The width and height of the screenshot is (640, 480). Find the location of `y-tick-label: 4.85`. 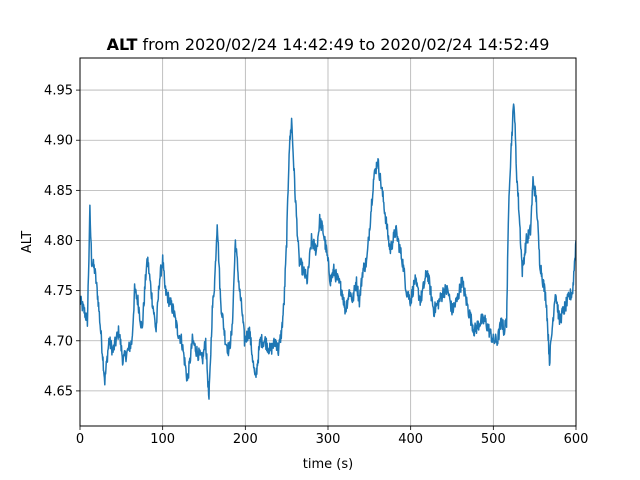

y-tick-label: 4.85 is located at coordinates (58, 191).